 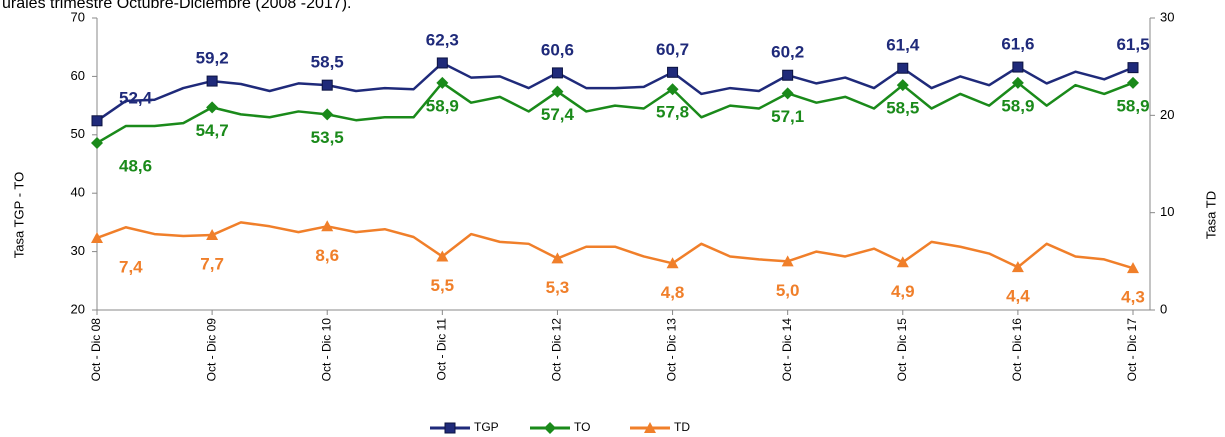 What do you see at coordinates (1018, 296) in the screenshot?
I see `value-label: 4,4` at bounding box center [1018, 296].